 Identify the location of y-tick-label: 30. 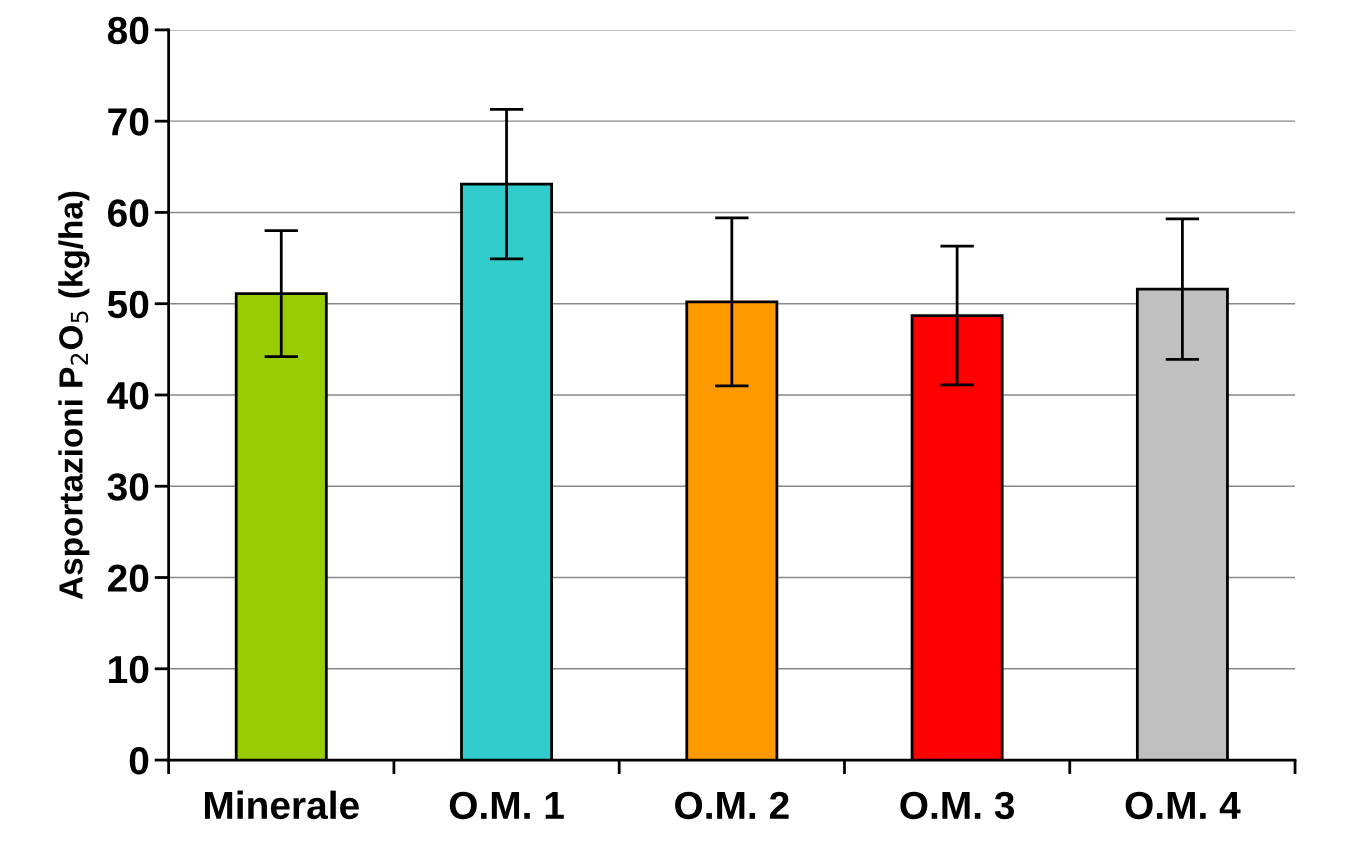
(128, 487).